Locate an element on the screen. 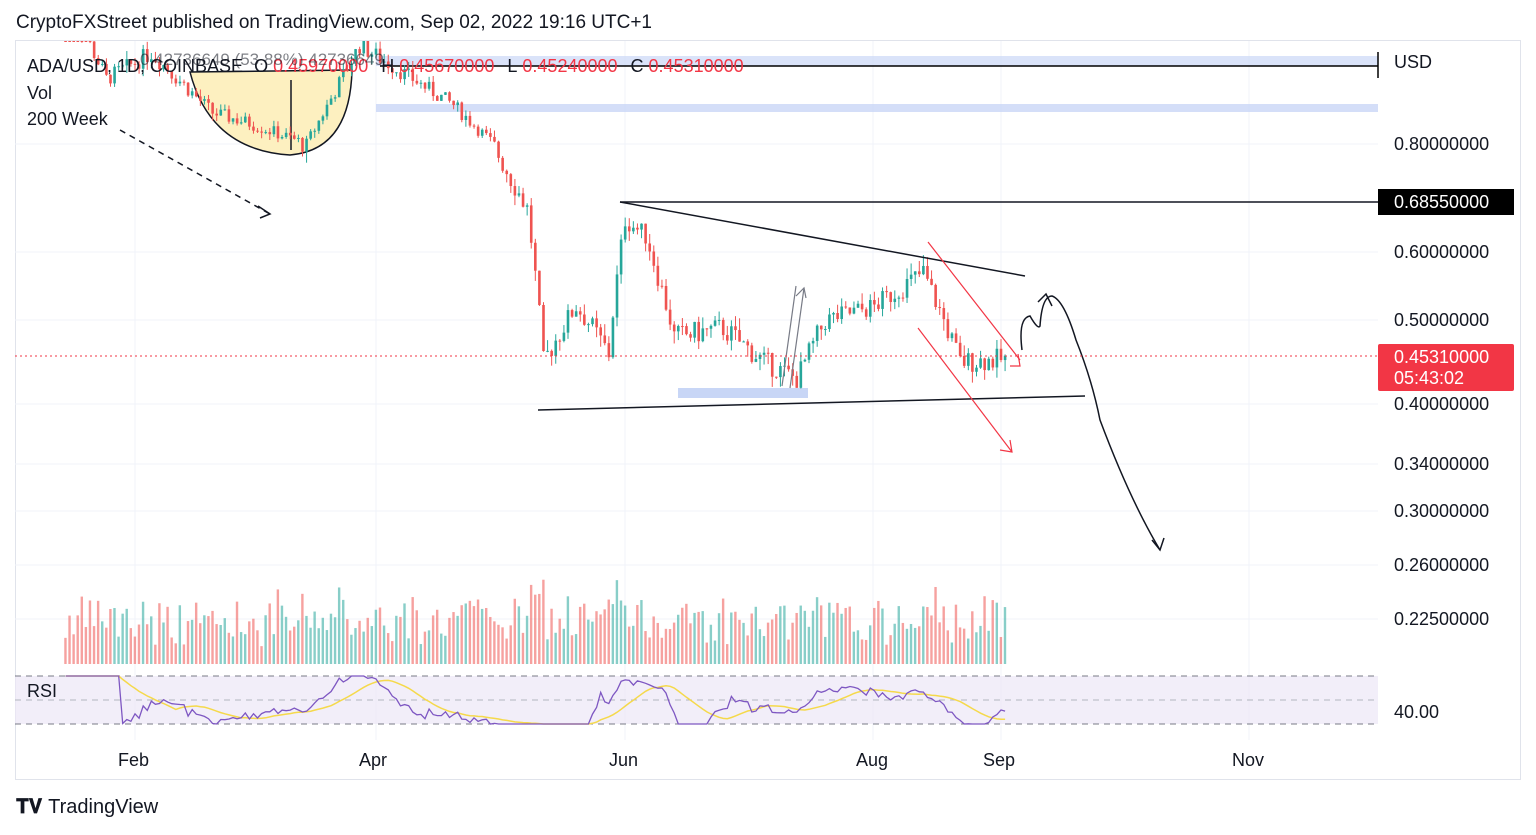 The width and height of the screenshot is (1536, 835). legend-overlay-text: 0.42736649 (53.88%) 42736649 is located at coordinates (262, 59).